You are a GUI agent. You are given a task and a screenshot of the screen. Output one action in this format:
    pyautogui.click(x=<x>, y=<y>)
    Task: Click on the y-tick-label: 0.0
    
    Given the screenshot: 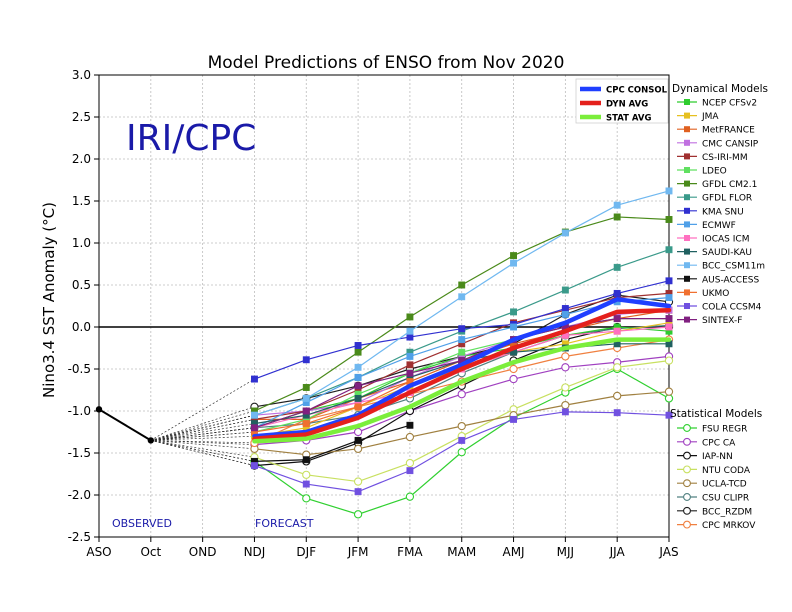 What is the action you would take?
    pyautogui.click(x=81, y=327)
    